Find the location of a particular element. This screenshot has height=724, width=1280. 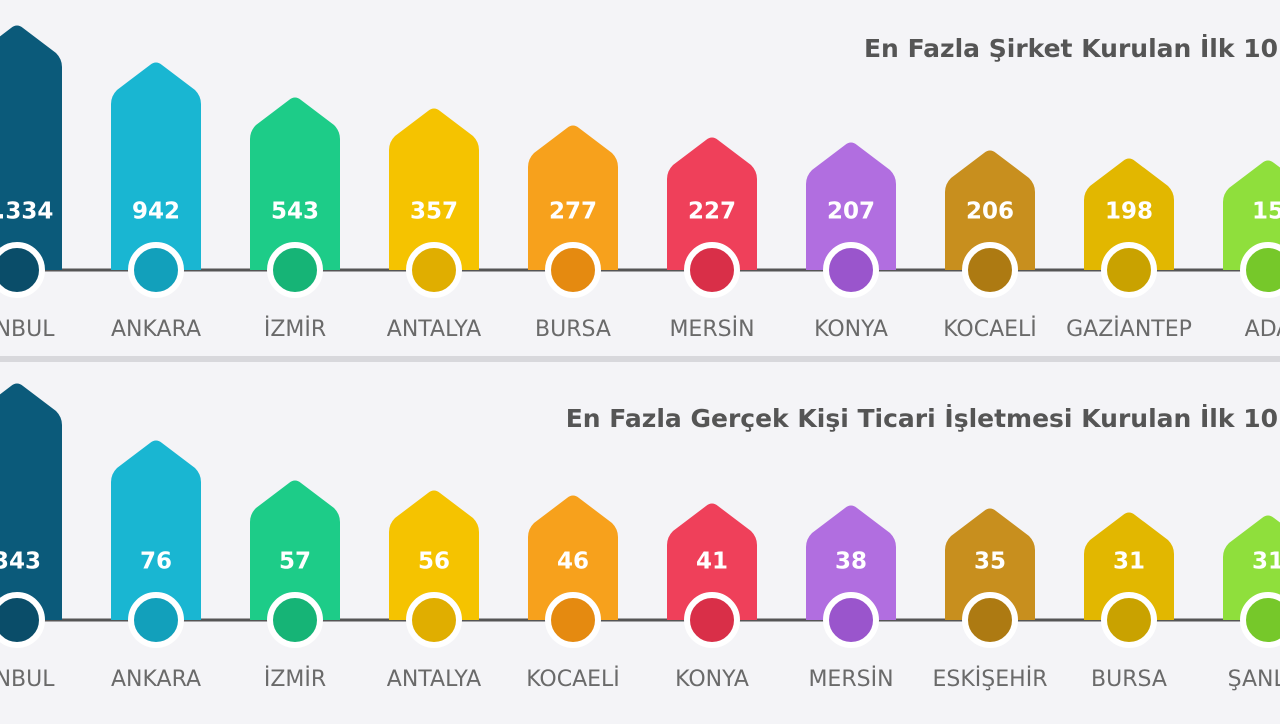

value: 942 is located at coordinates (156, 212).